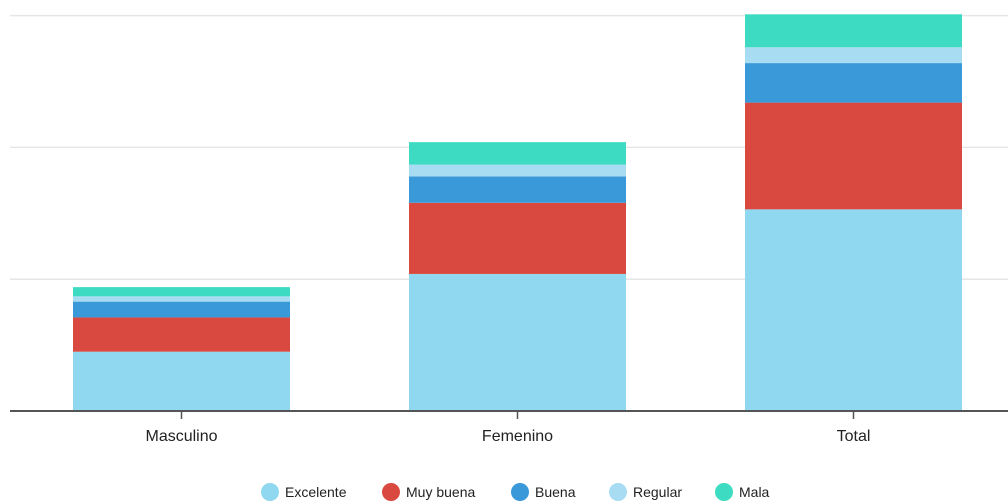  I want to click on legend-label: Buena, so click(555, 492).